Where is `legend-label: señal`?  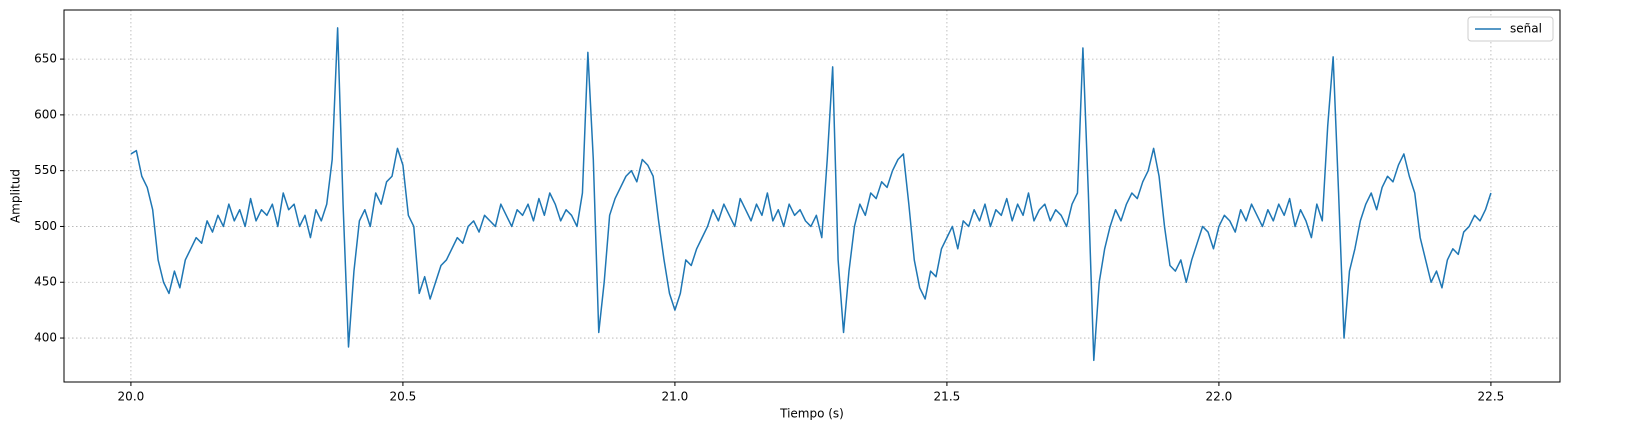 legend-label: señal is located at coordinates (1526, 29).